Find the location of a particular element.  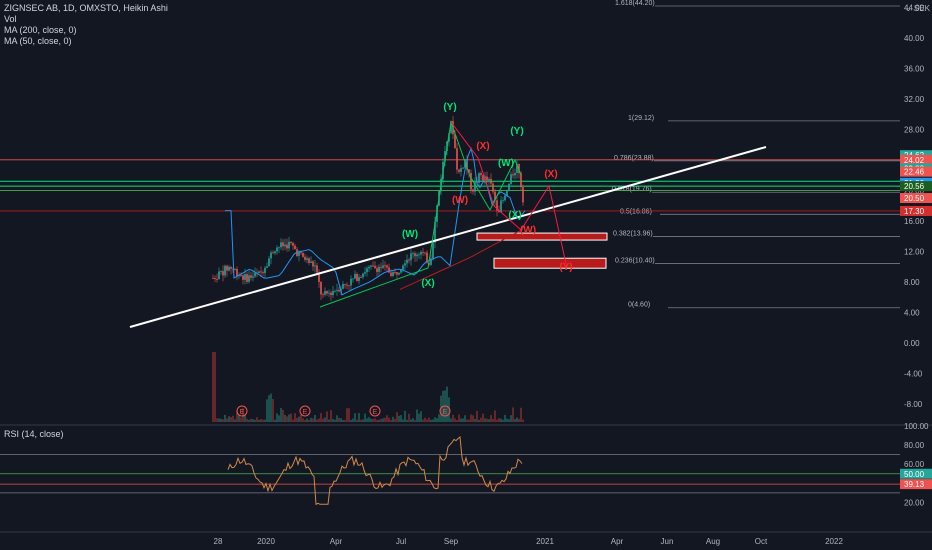

y-tick-label: -4.00 is located at coordinates (913, 373).